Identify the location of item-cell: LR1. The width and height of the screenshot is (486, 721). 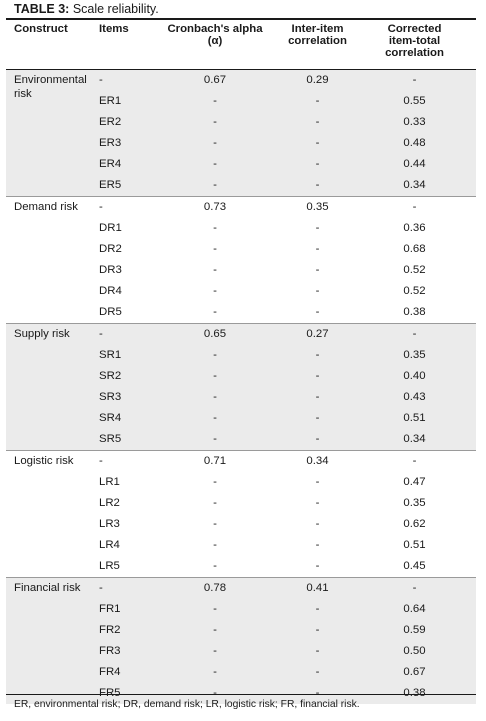
(109, 482).